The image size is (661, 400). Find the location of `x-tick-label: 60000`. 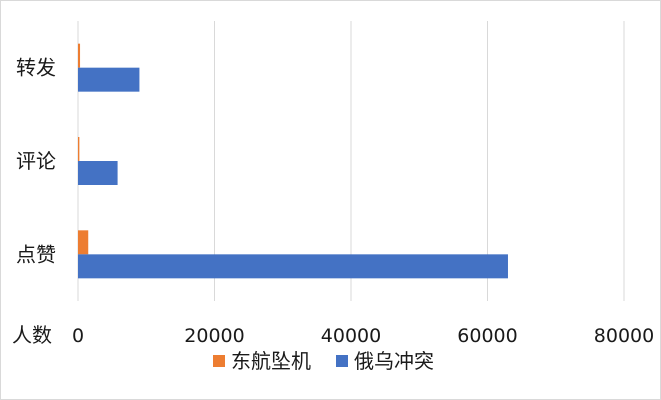

x-tick-label: 60000 is located at coordinates (487, 336).